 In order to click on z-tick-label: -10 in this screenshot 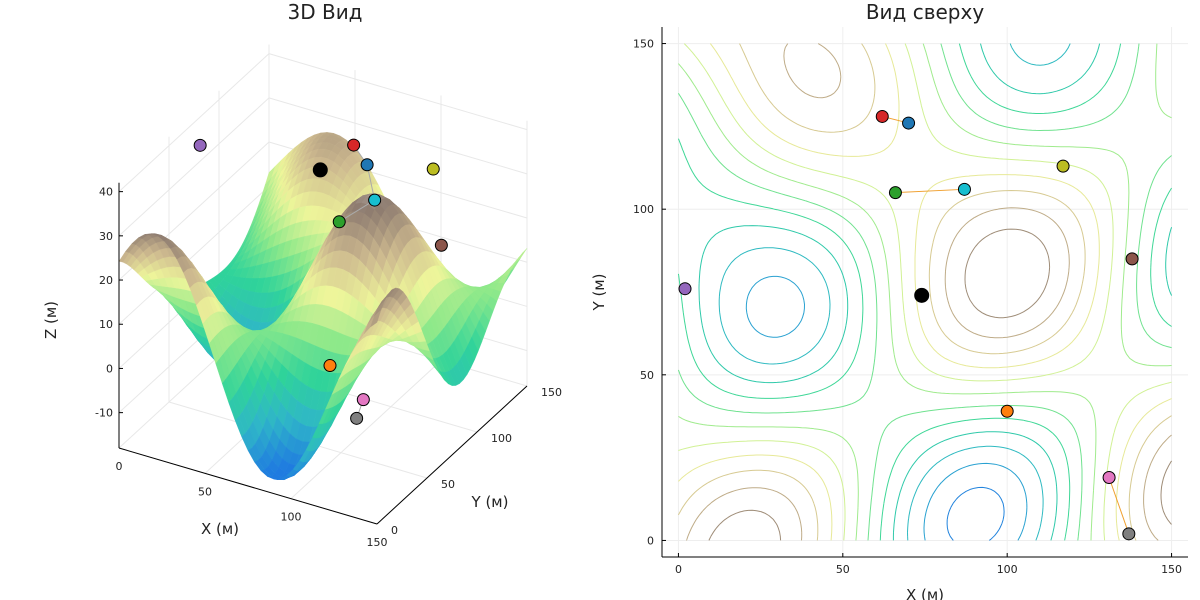, I will do `click(104, 413)`.